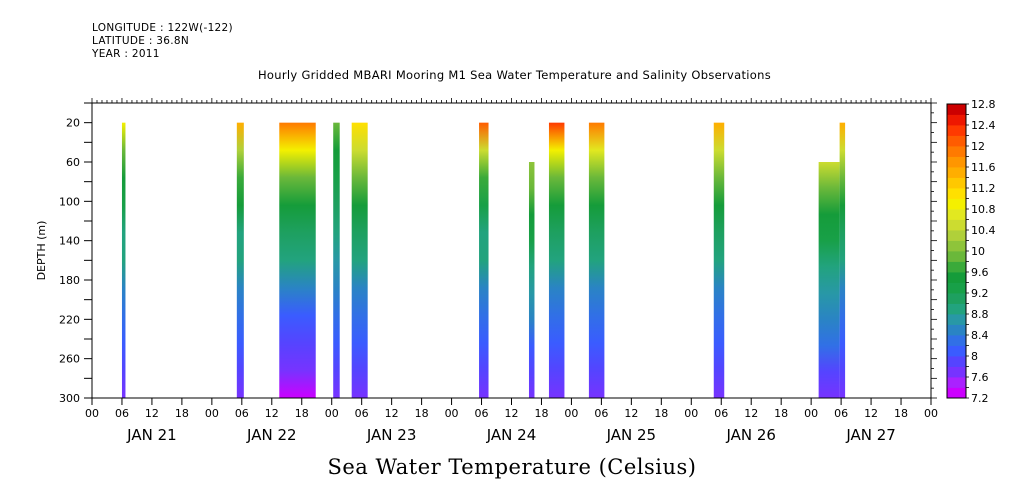  I want to click on colorbar-label: 12.8, so click(983, 104).